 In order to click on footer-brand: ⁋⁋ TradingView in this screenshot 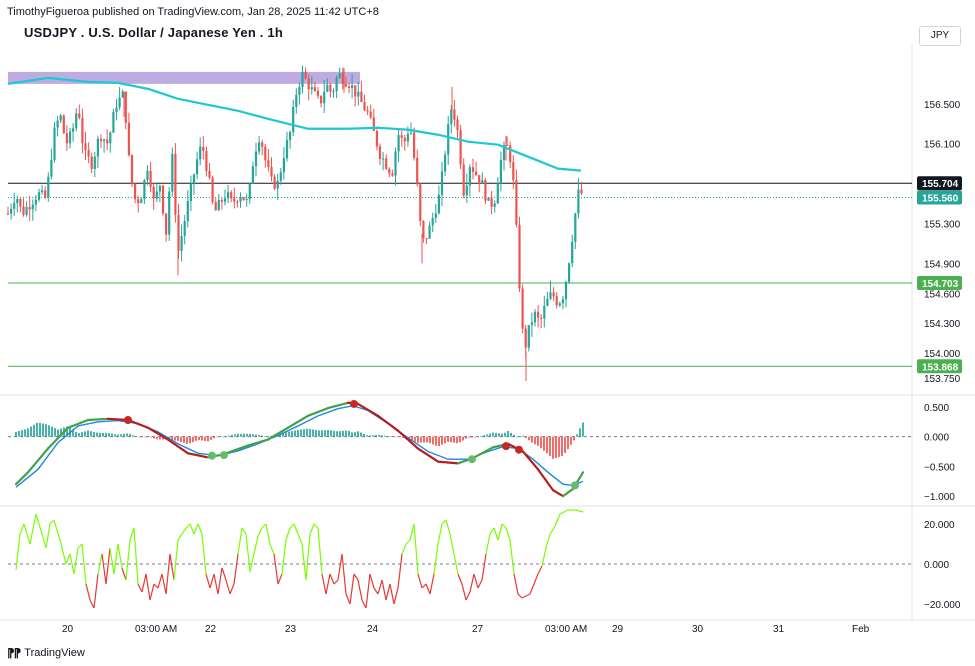, I will do `click(46, 653)`.